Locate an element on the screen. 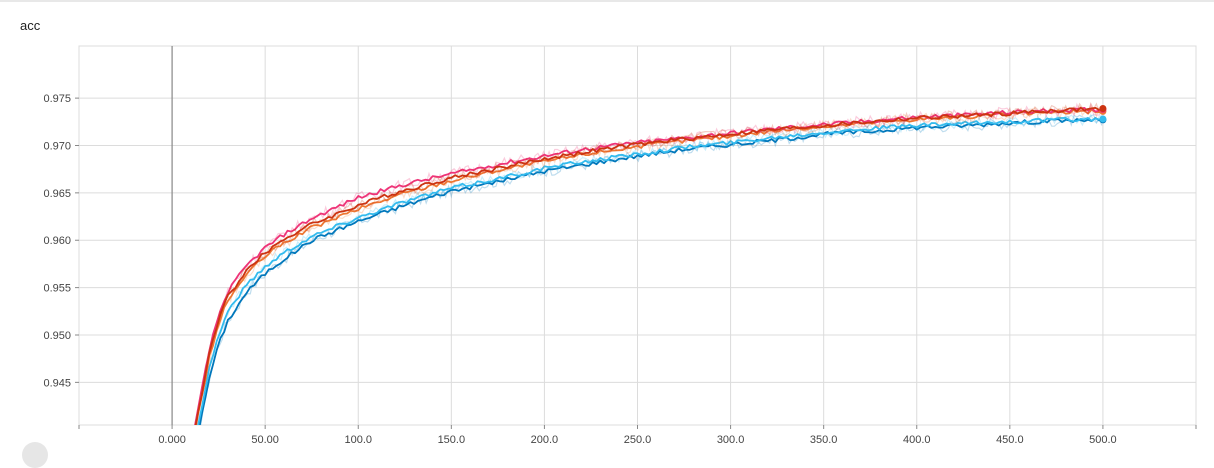 The image size is (1214, 468). x-tick-label: 150.0 is located at coordinates (452, 440).